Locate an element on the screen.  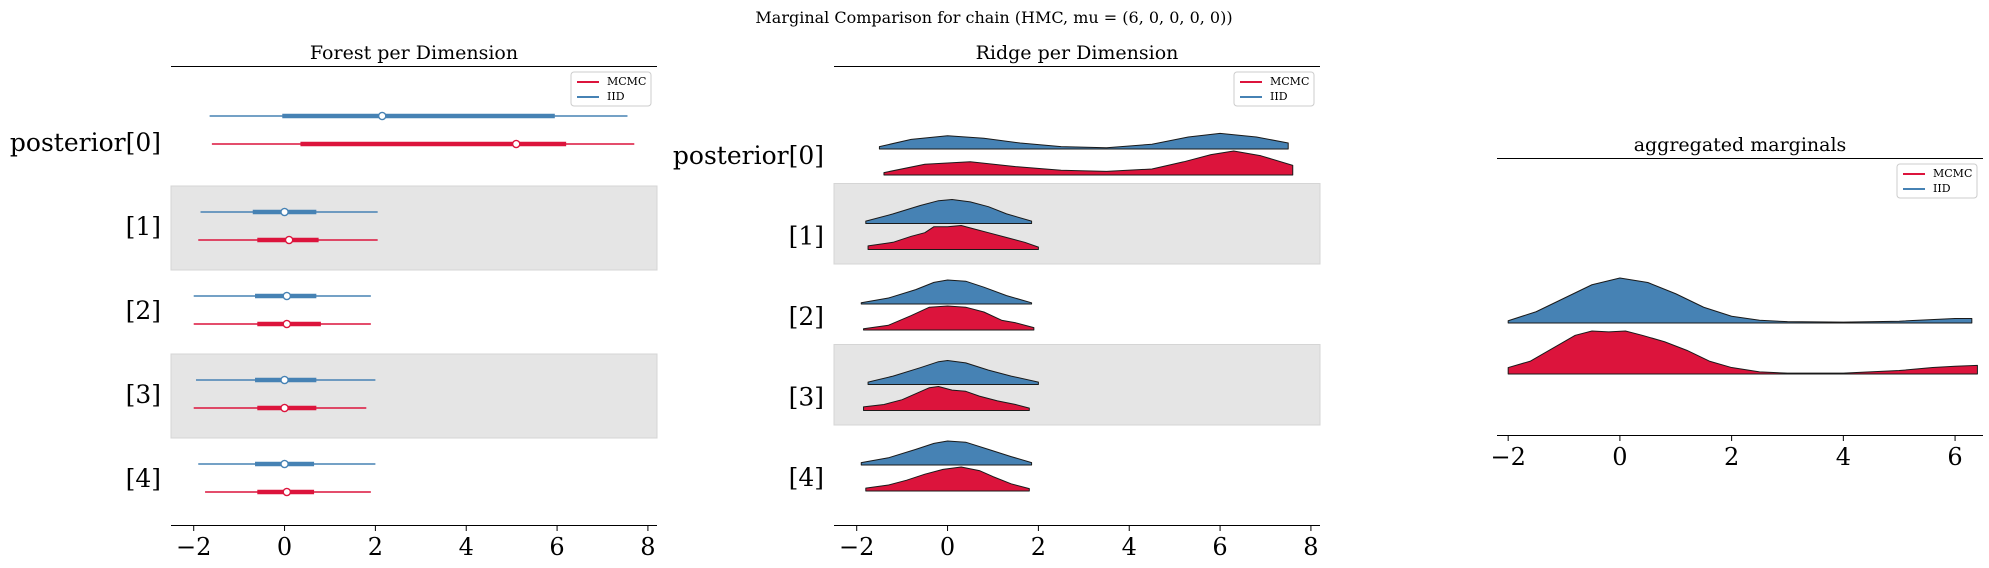
ridge-row-label: [2] is located at coordinates (806, 316).